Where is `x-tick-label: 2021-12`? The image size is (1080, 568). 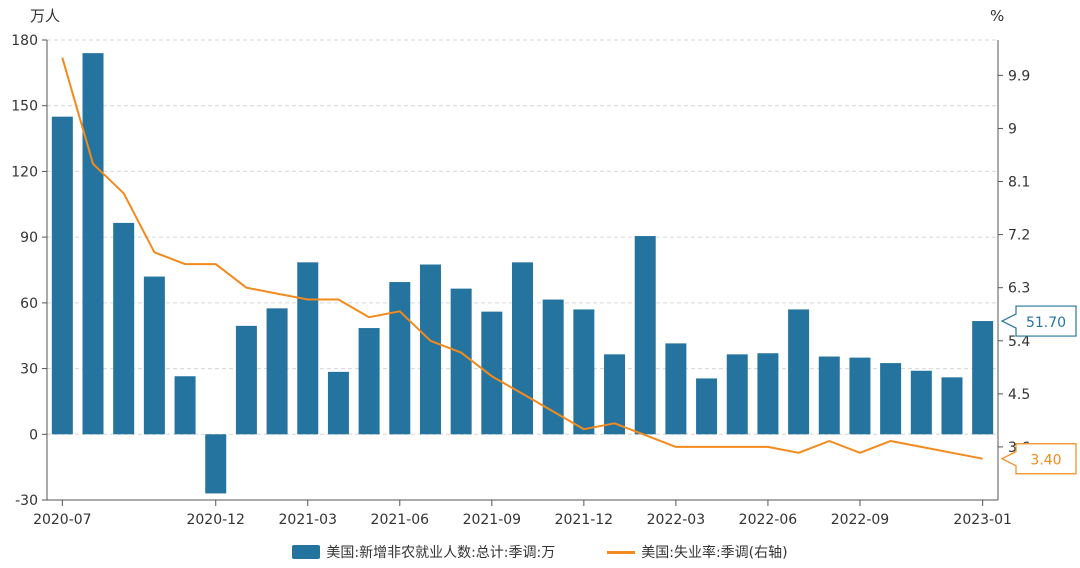
x-tick-label: 2021-12 is located at coordinates (584, 520).